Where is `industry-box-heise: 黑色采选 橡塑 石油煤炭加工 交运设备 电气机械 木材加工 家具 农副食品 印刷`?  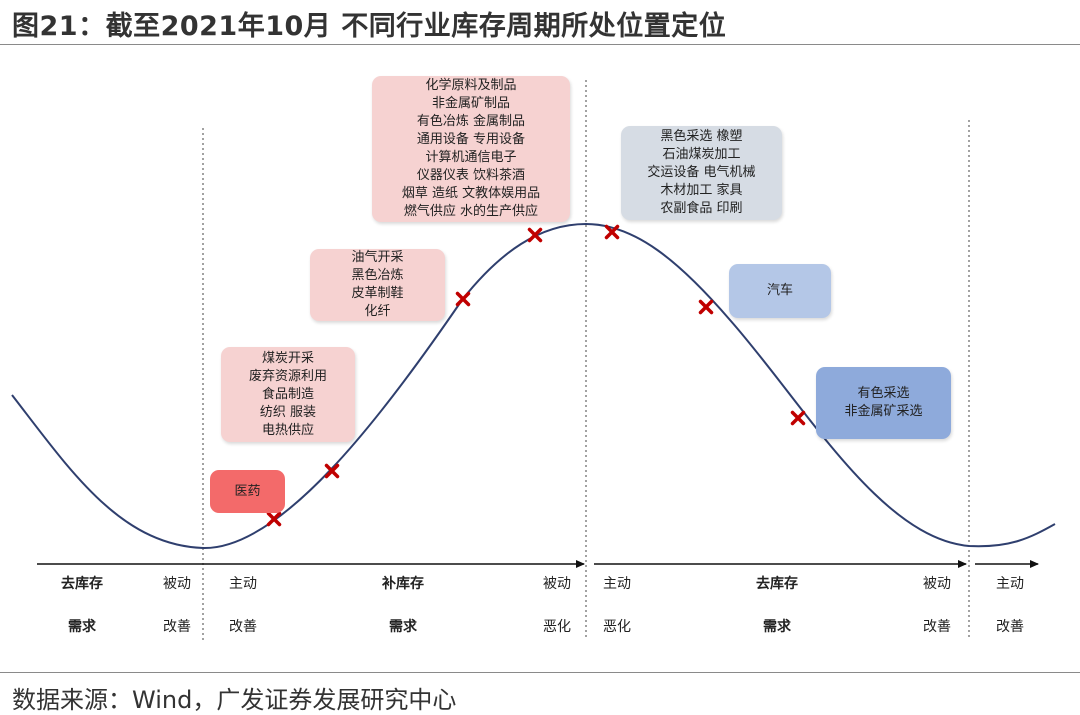 industry-box-heise: 黑色采选 橡塑 石油煤炭加工 交运设备 电气机械 木材加工 家具 农副食品 印刷 is located at coordinates (701, 173).